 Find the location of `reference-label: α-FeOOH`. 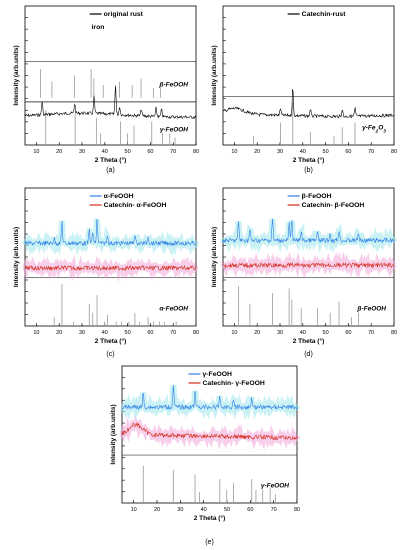

reference-label: α-FeOOH is located at coordinates (173, 309).